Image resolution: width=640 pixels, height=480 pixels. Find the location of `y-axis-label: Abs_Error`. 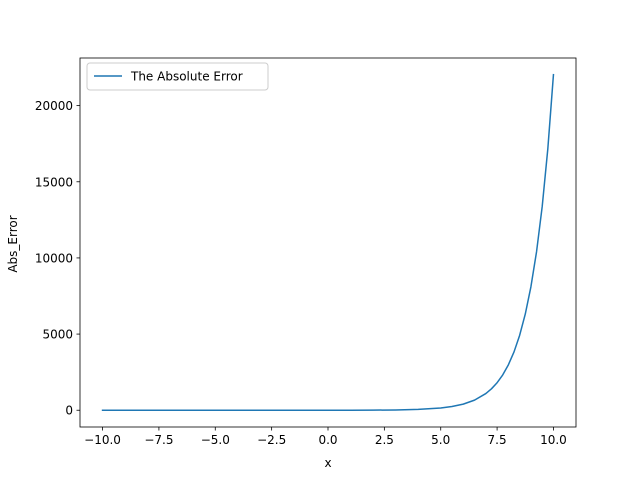

y-axis-label: Abs_Error is located at coordinates (13, 243).